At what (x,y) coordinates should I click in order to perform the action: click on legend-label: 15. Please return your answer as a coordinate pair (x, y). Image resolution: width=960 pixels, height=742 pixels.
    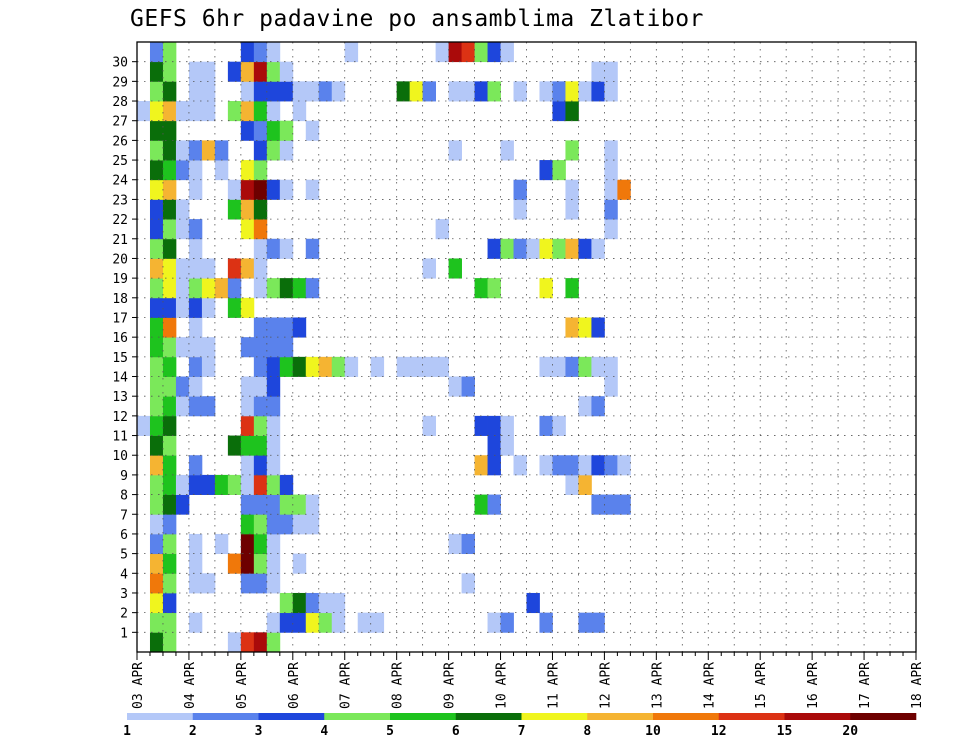
    Looking at the image, I should click on (785, 731).